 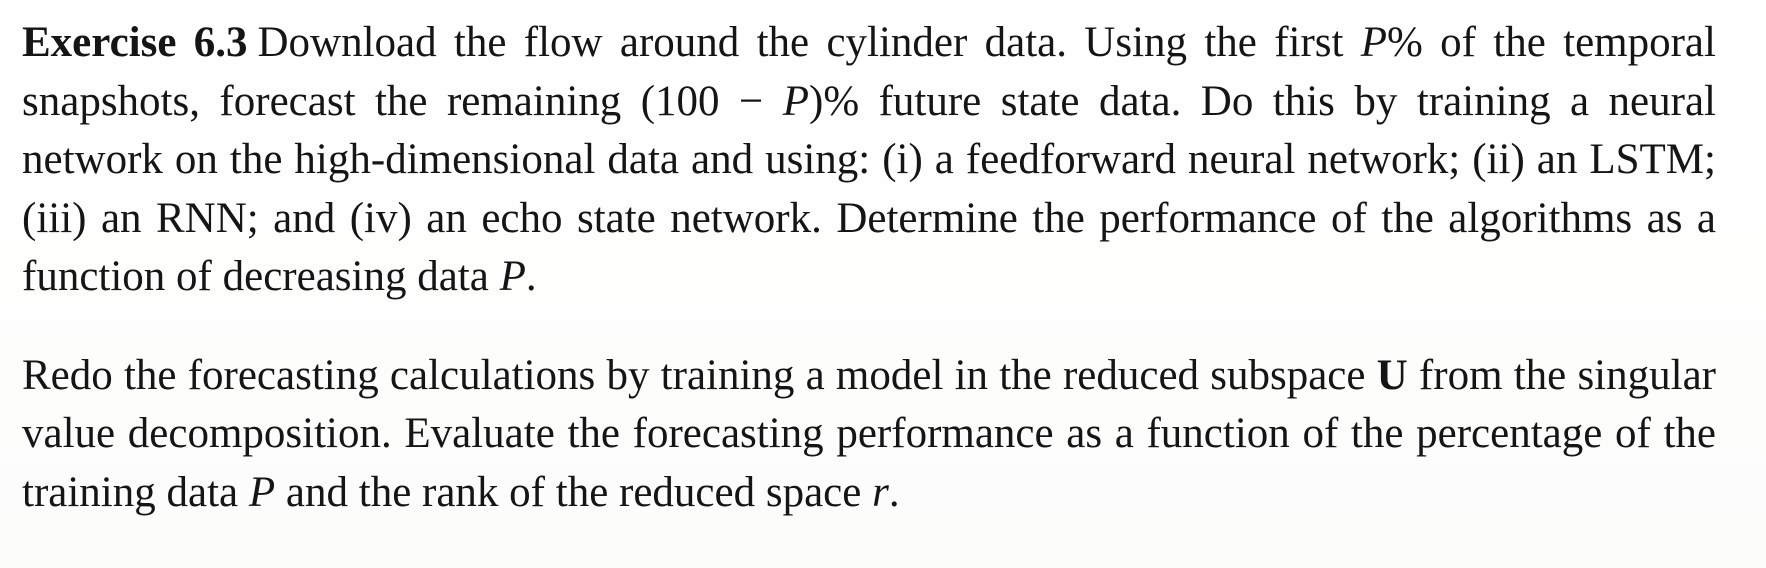 I want to click on exercise-label: Exercise 6.3, so click(x=135, y=42).